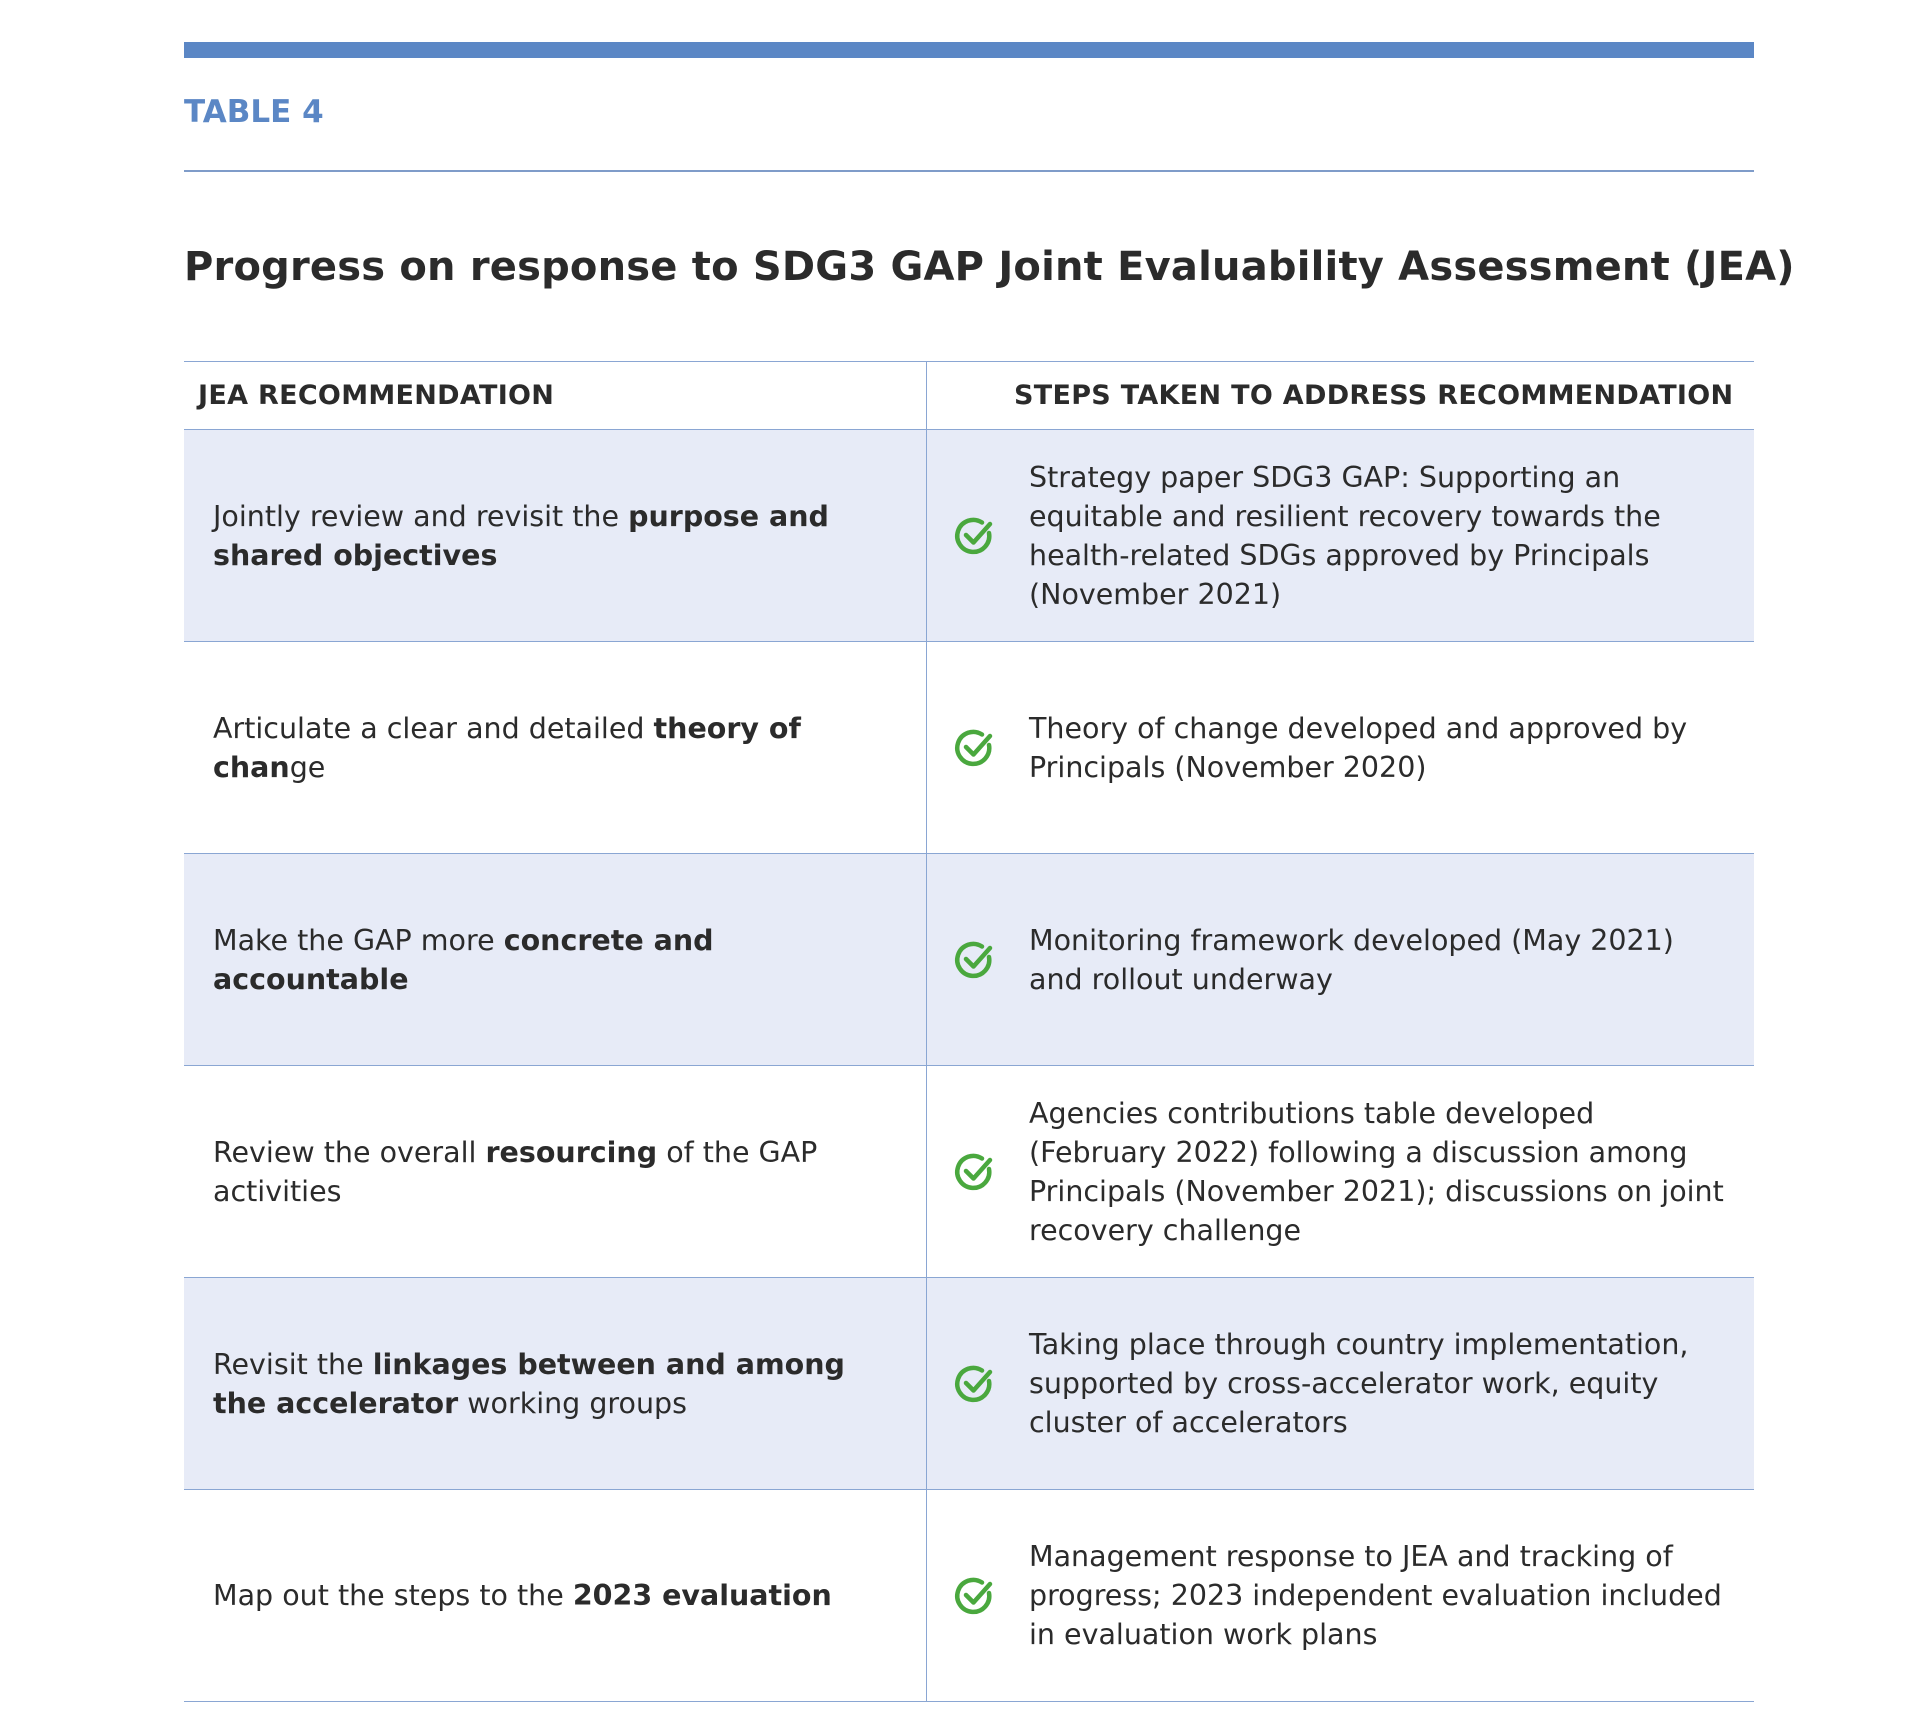 The height and width of the screenshot is (1735, 1920). Describe the element at coordinates (433, 728) in the screenshot. I see `text-run: Articulate a clear and detailed` at that location.